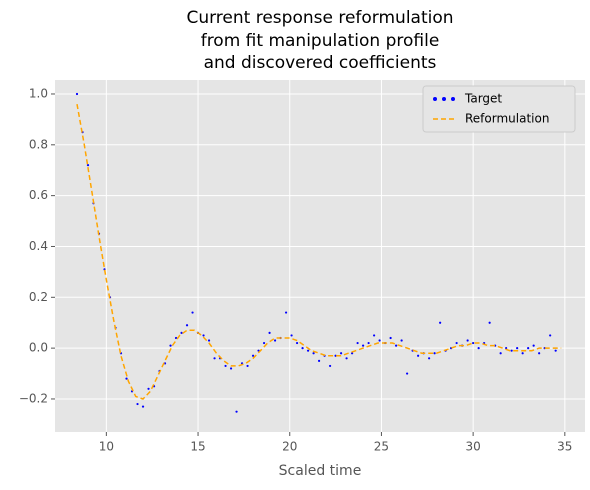 The image size is (590, 490). What do you see at coordinates (106, 447) in the screenshot?
I see `x-tick-label: 10` at bounding box center [106, 447].